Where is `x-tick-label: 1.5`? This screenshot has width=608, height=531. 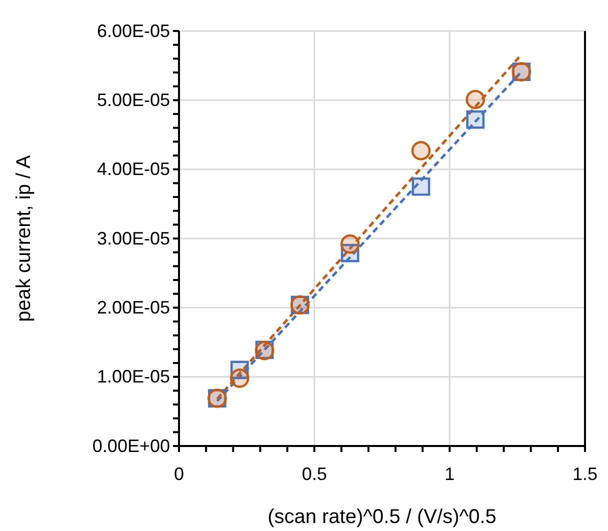 x-tick-label: 1.5 is located at coordinates (585, 474).